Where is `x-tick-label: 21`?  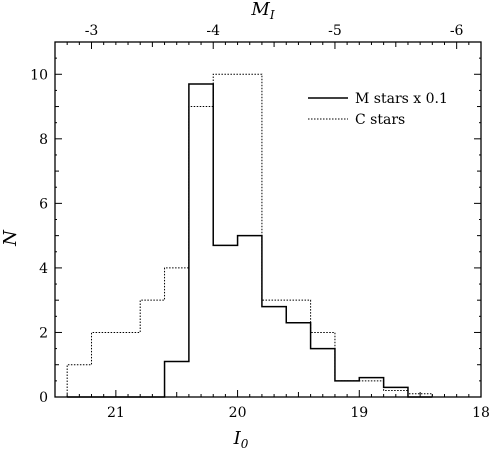
x-tick-label: 21 is located at coordinates (116, 413).